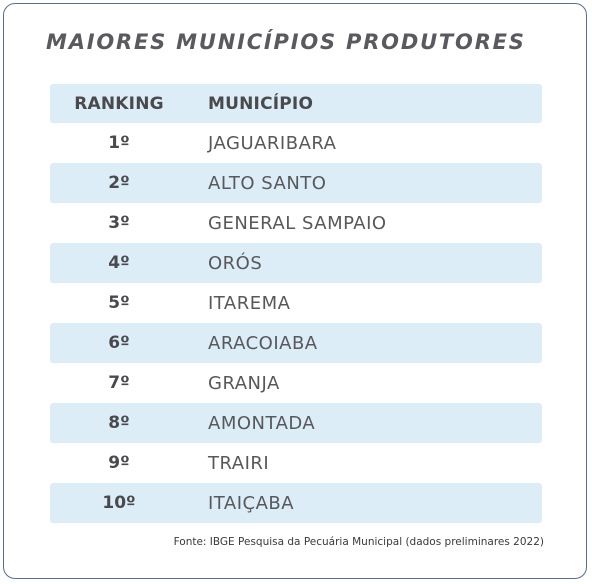 The width and height of the screenshot is (592, 584). I want to click on table-row: 5º ITAREMA, so click(296, 303).